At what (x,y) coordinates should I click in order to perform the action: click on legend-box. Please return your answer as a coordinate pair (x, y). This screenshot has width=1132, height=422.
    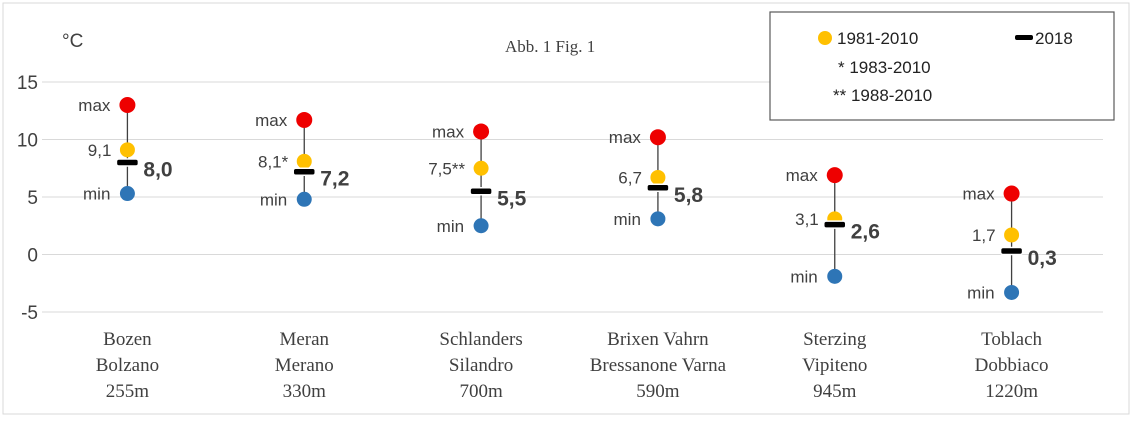
    Looking at the image, I should click on (942, 66).